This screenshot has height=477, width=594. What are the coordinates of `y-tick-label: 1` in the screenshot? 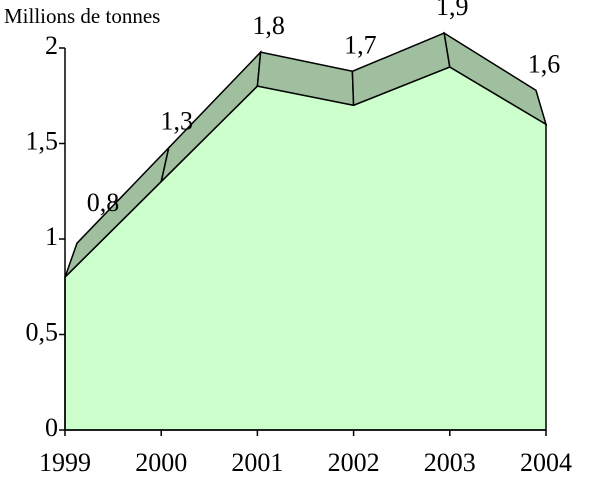 It's located at (51, 236).